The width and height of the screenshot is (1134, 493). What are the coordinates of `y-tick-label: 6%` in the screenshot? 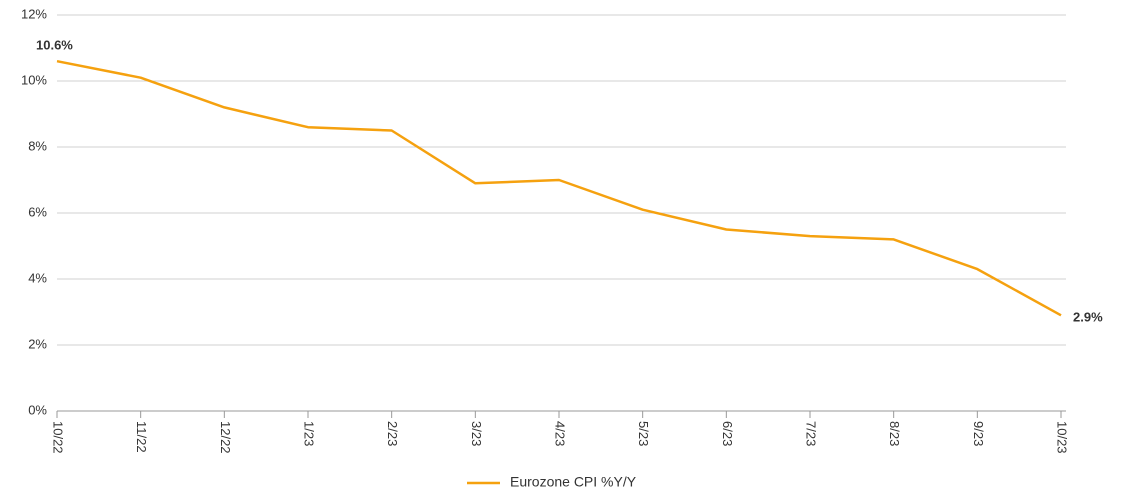 It's located at (37, 211).